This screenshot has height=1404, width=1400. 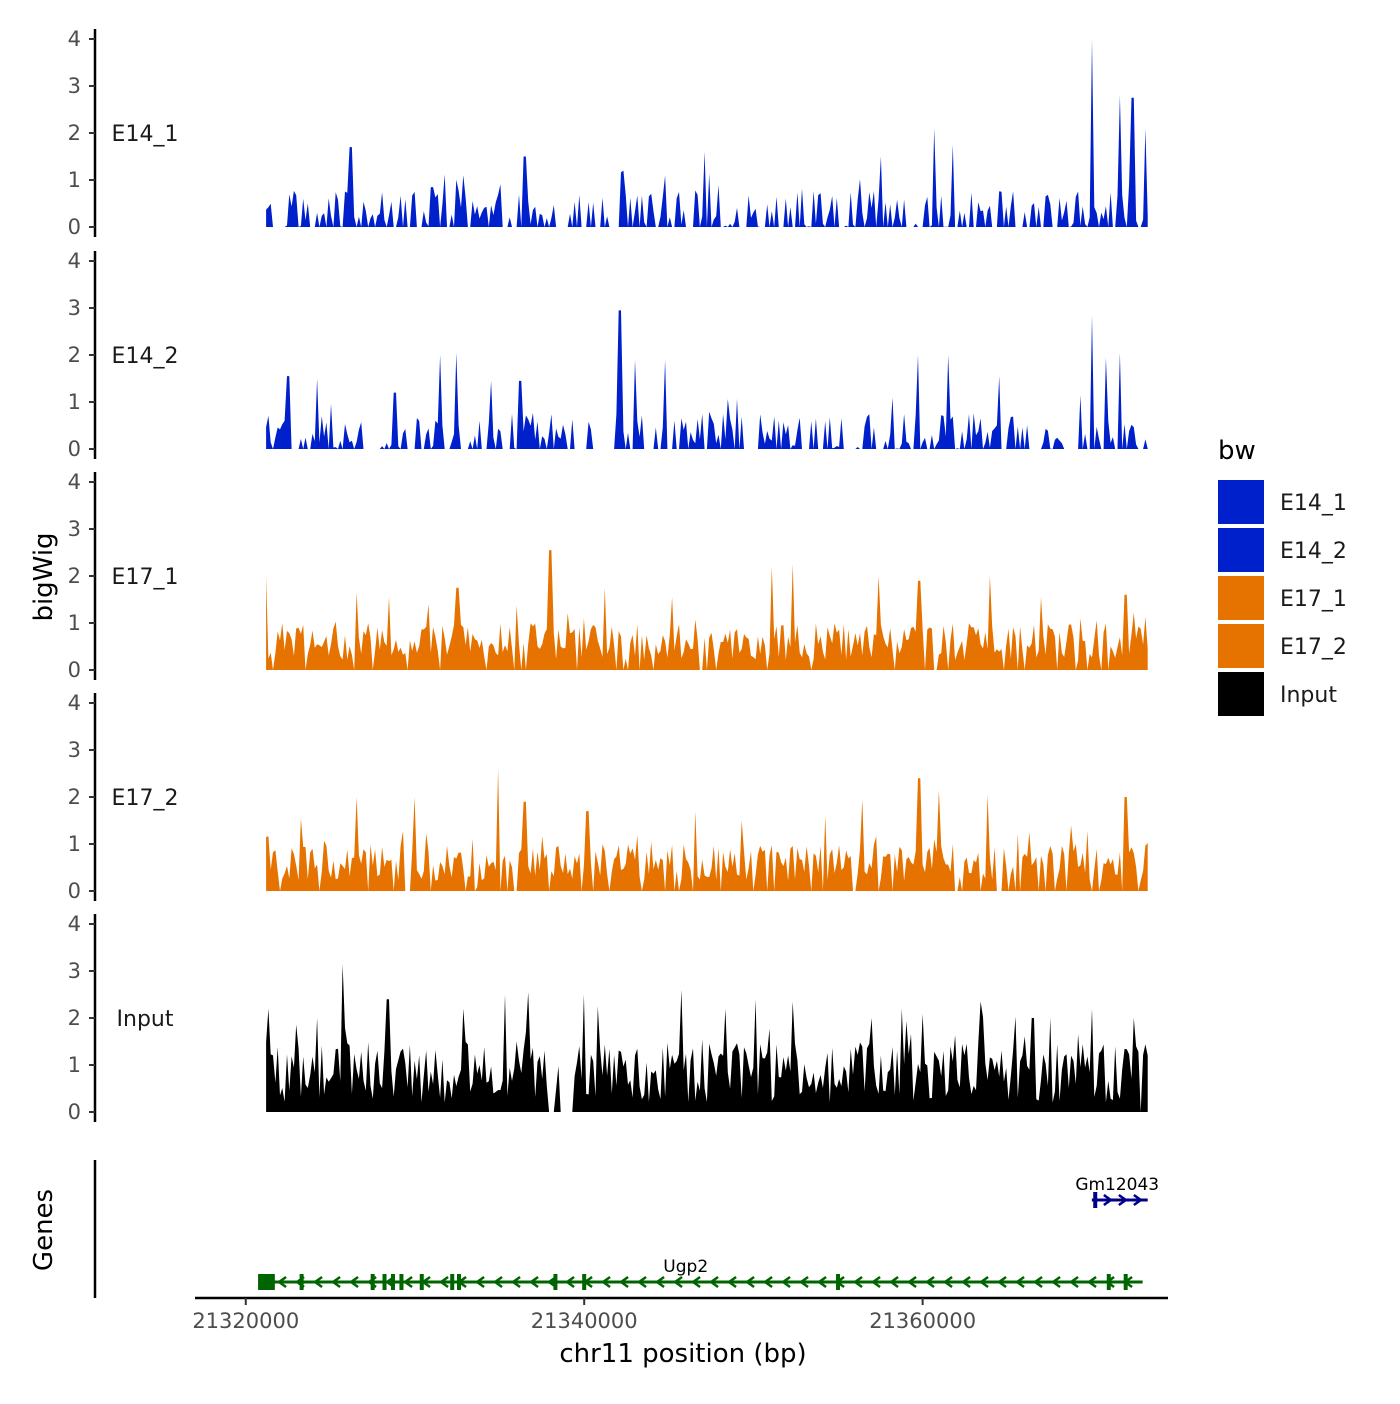 I want to click on x-tick-label: 21360000, so click(x=922, y=1321).